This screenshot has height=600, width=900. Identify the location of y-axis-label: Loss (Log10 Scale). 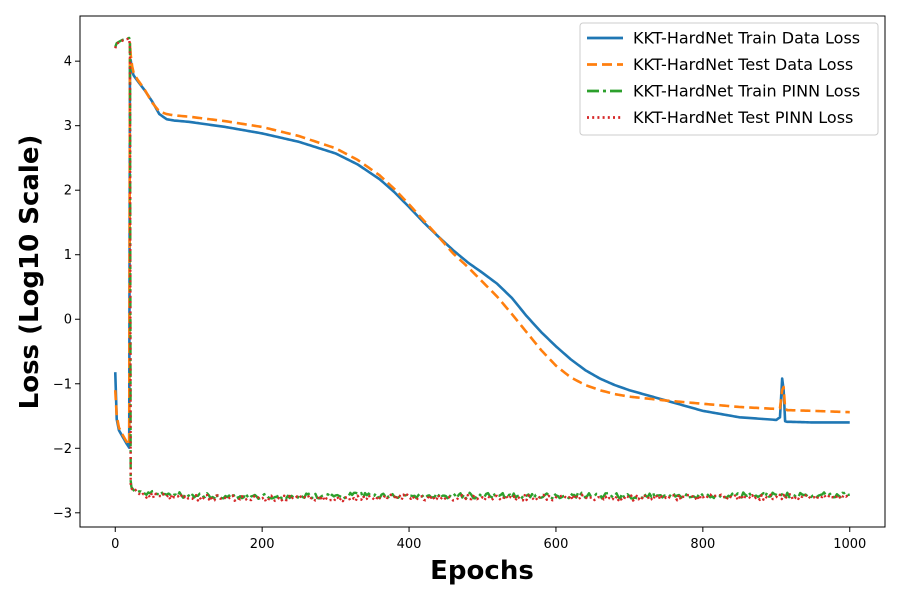
(30, 272).